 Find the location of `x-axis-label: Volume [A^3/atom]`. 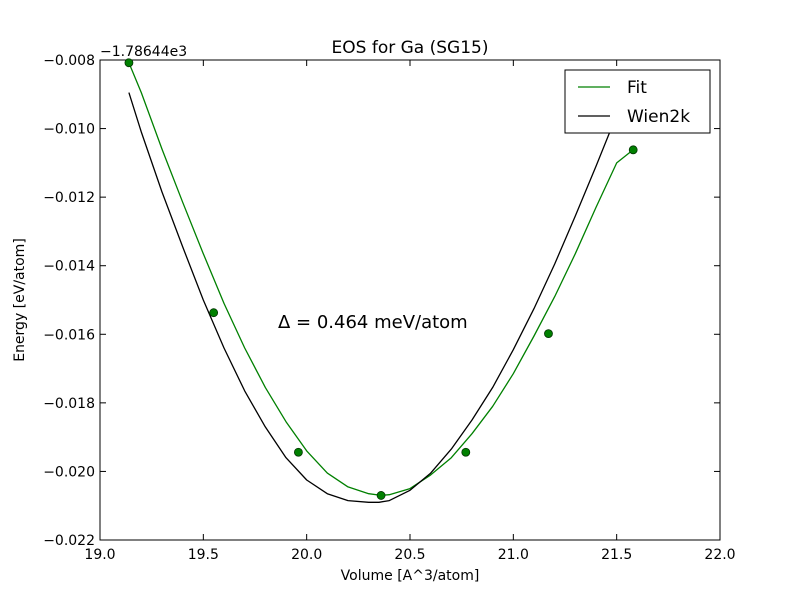

x-axis-label: Volume [A^3/atom] is located at coordinates (410, 576).